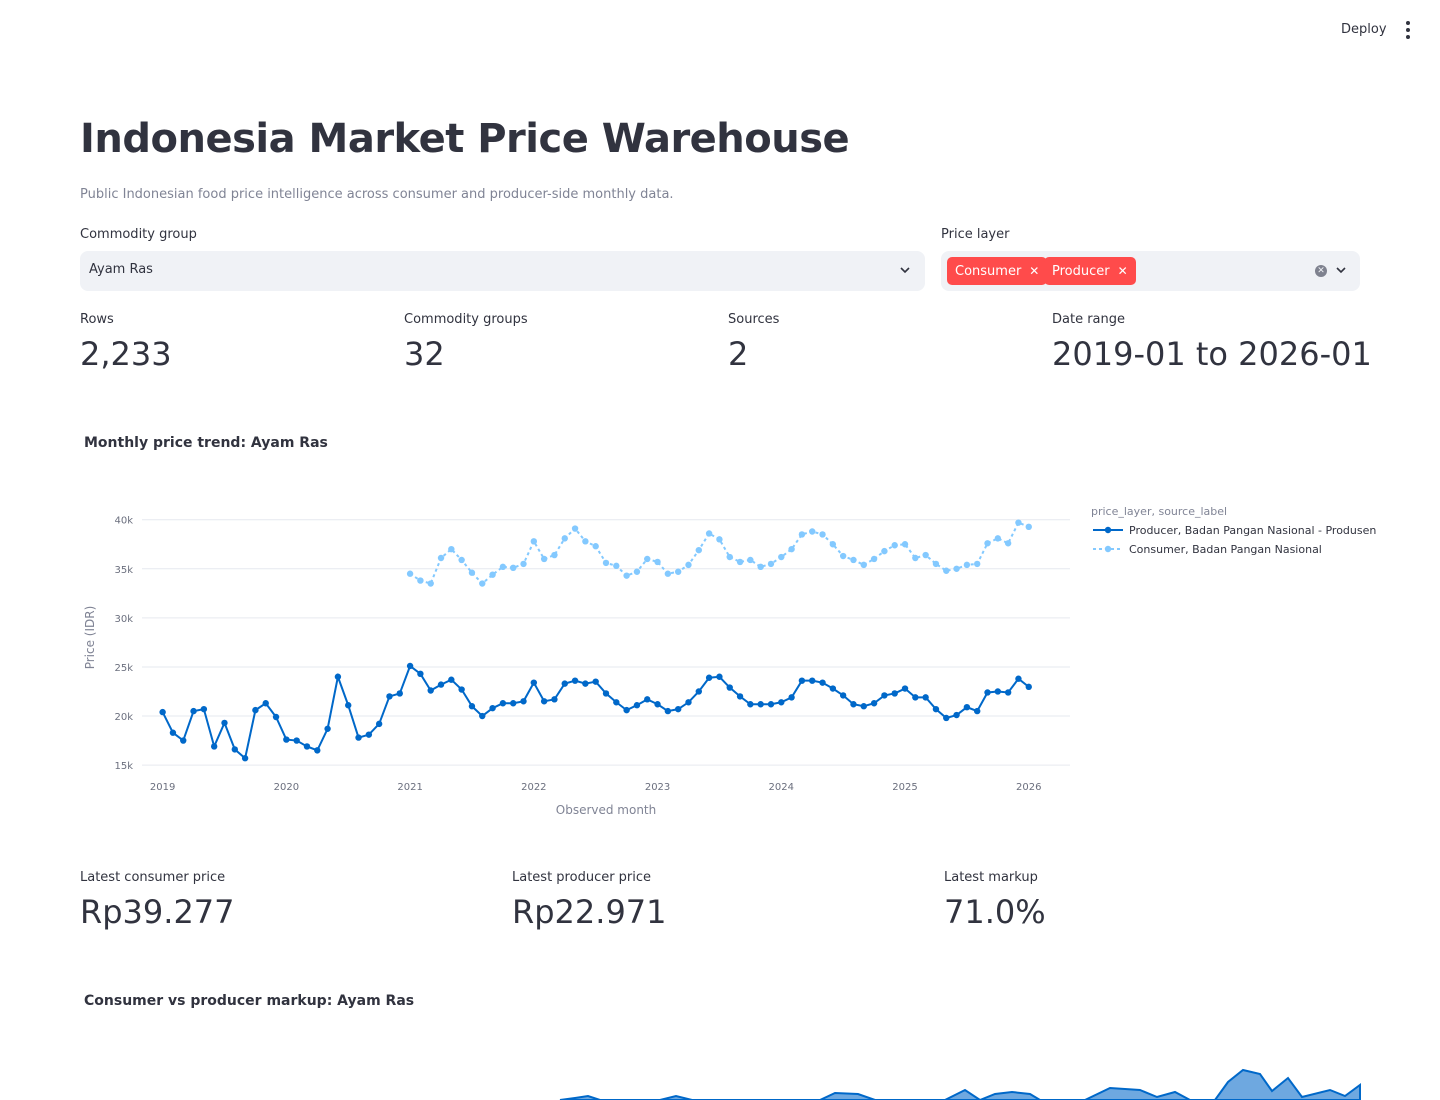 This screenshot has width=1440, height=1100. I want to click on y-axis-label: Price (IDR), so click(90, 638).